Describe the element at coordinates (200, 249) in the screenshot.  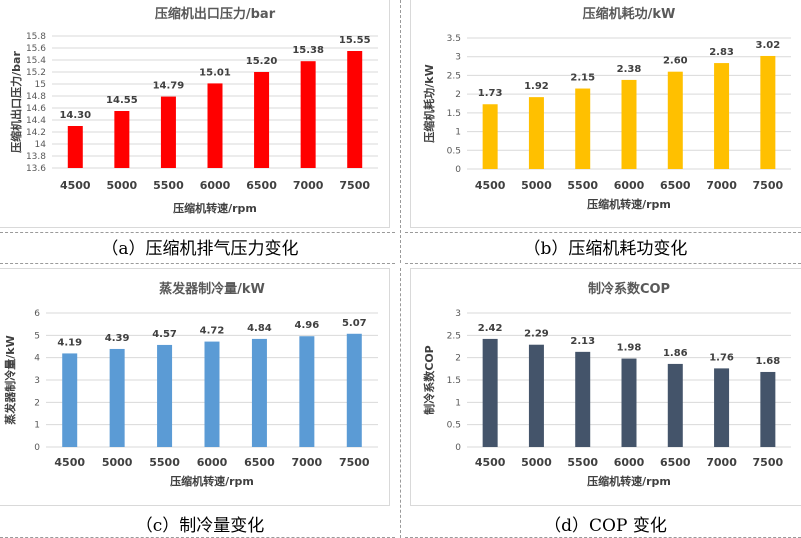
I see `caption-a: （a）压缩机排气压力变化` at that location.